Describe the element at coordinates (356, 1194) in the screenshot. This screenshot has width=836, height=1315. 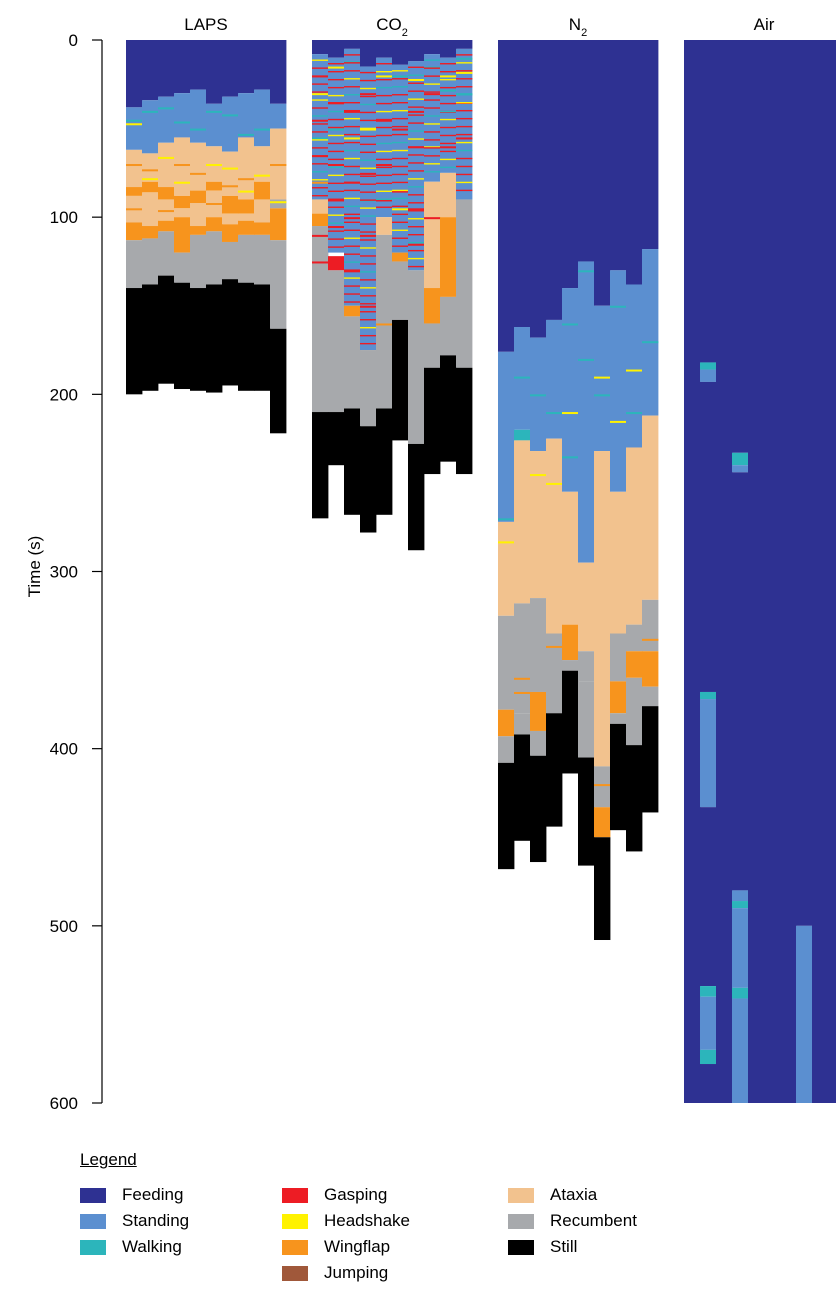
I see `legend-label: Gasping` at that location.